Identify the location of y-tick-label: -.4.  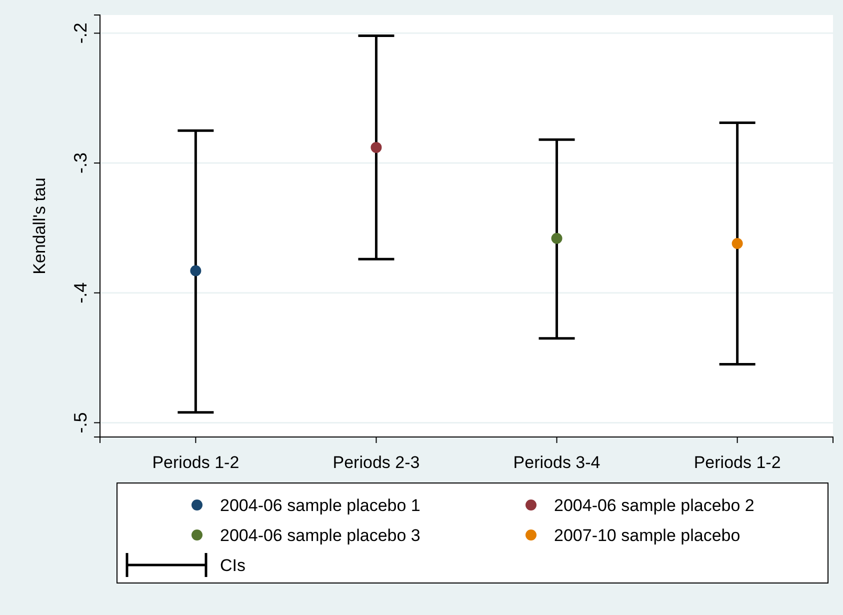
(80, 293).